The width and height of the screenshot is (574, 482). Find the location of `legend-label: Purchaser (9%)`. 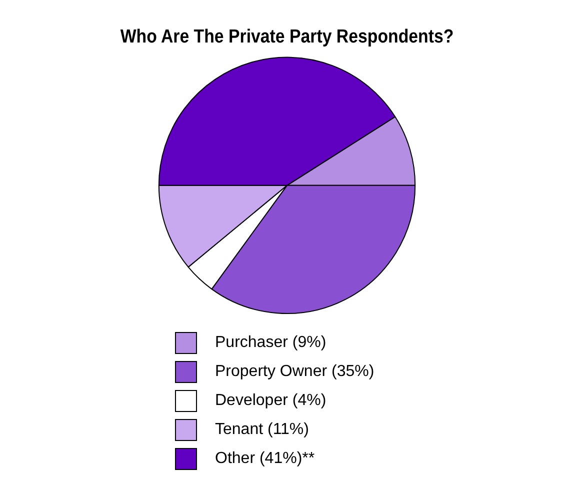

legend-label: Purchaser (9%) is located at coordinates (270, 343).